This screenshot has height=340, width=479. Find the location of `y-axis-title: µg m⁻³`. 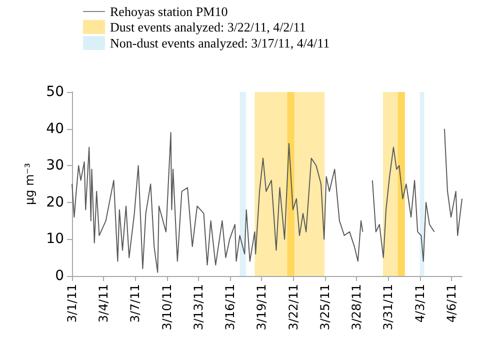

y-axis-title: µg m⁻³ is located at coordinates (29, 183).